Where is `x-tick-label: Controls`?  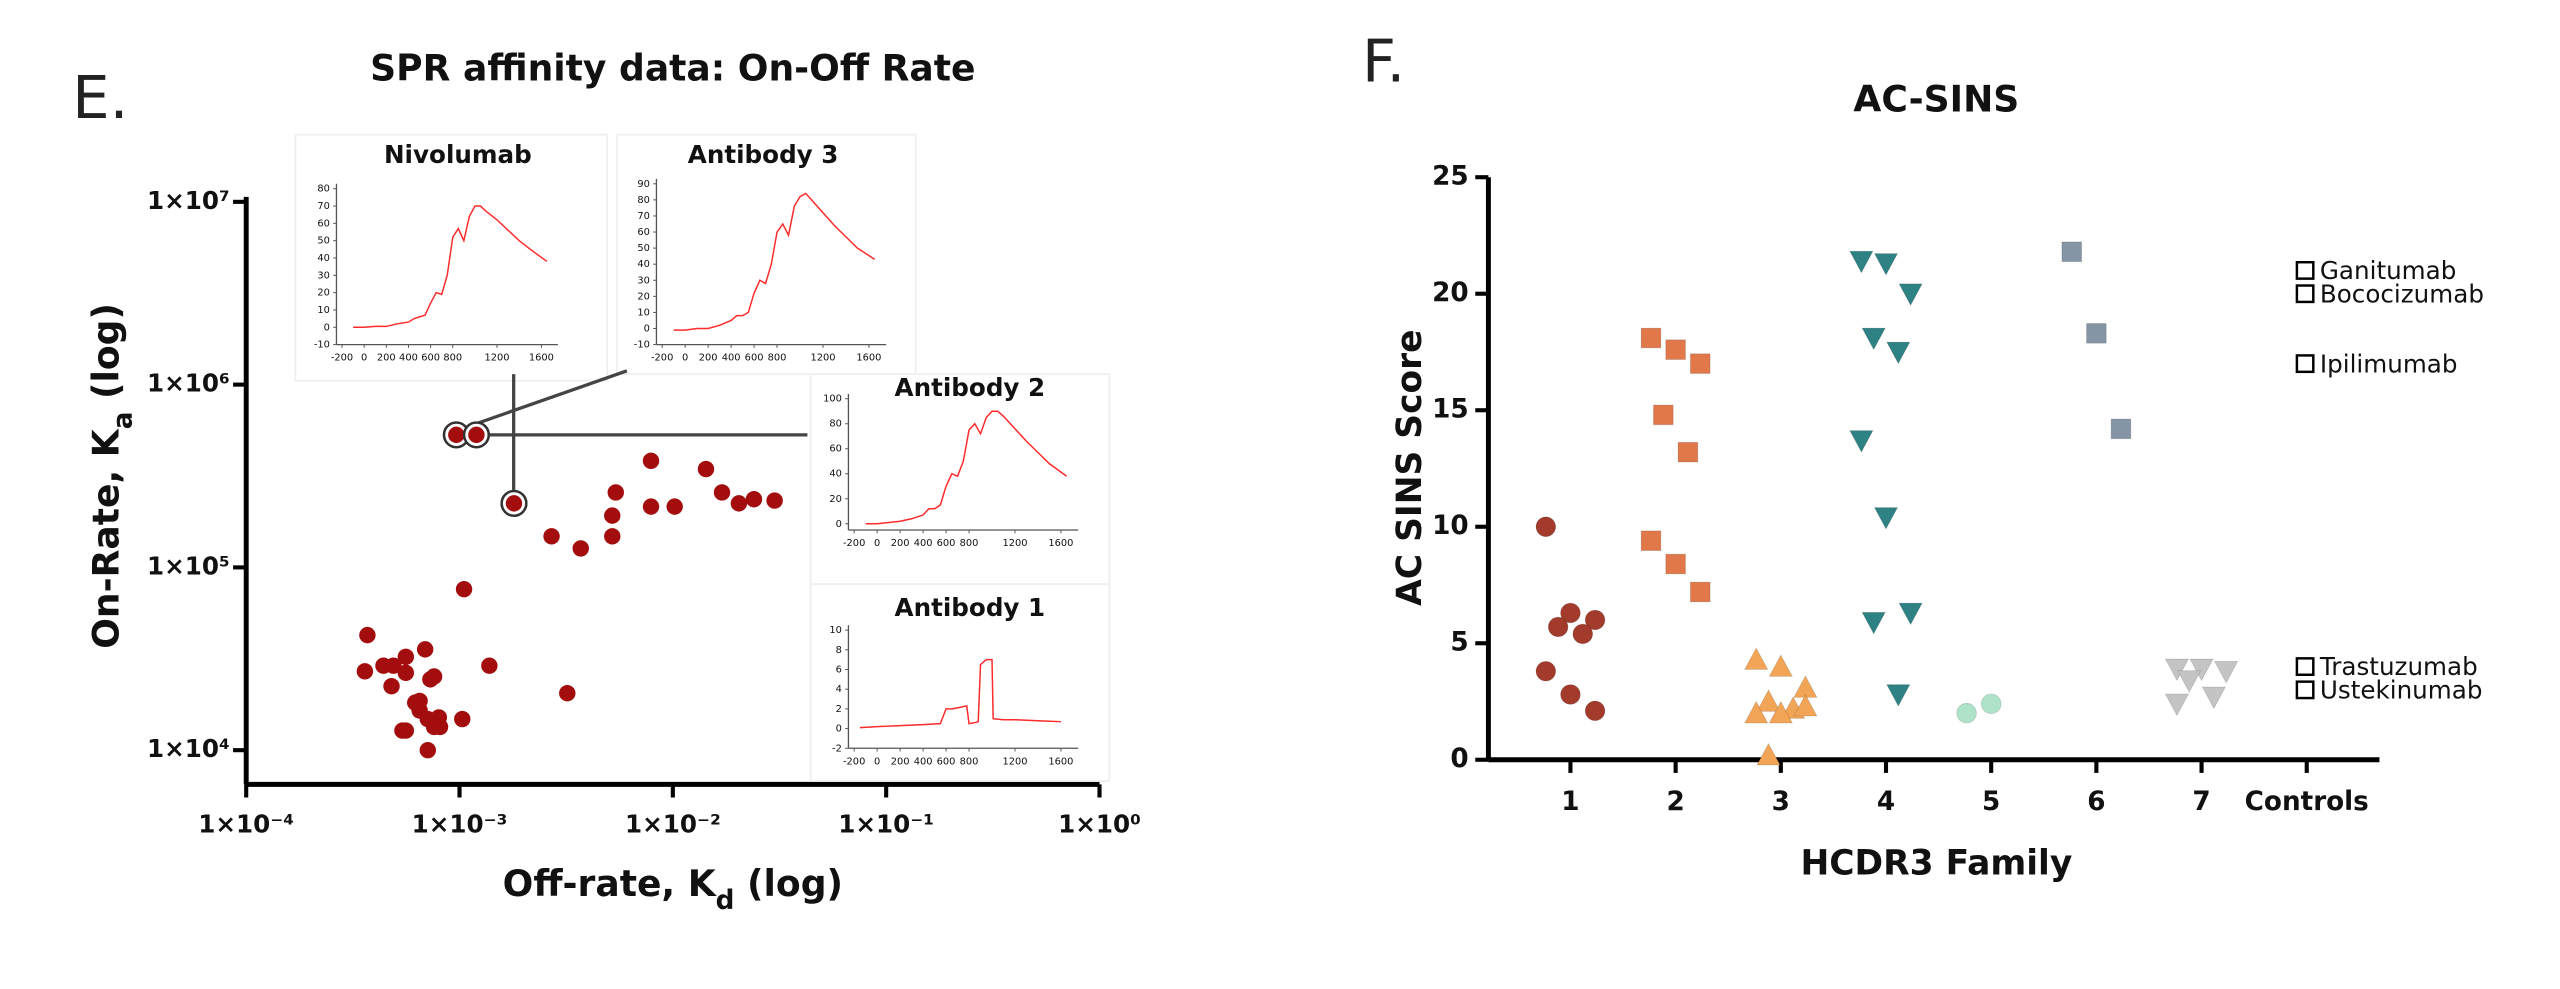 x-tick-label: Controls is located at coordinates (2307, 802).